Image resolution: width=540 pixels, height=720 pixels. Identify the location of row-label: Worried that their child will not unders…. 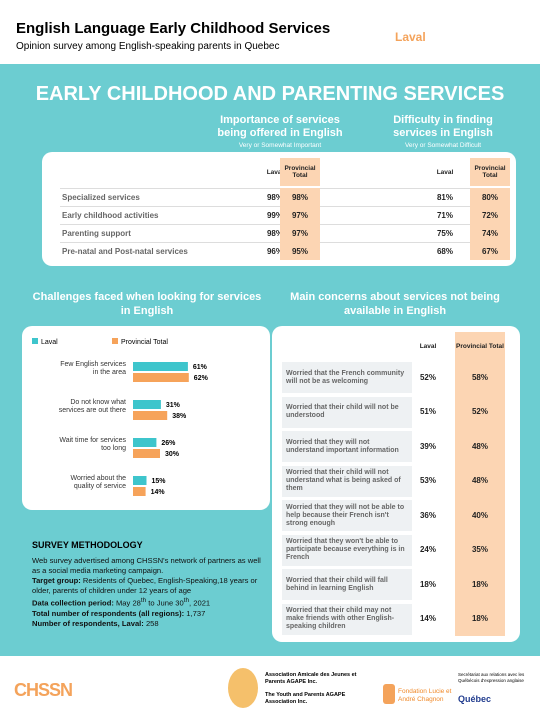
(347, 481).